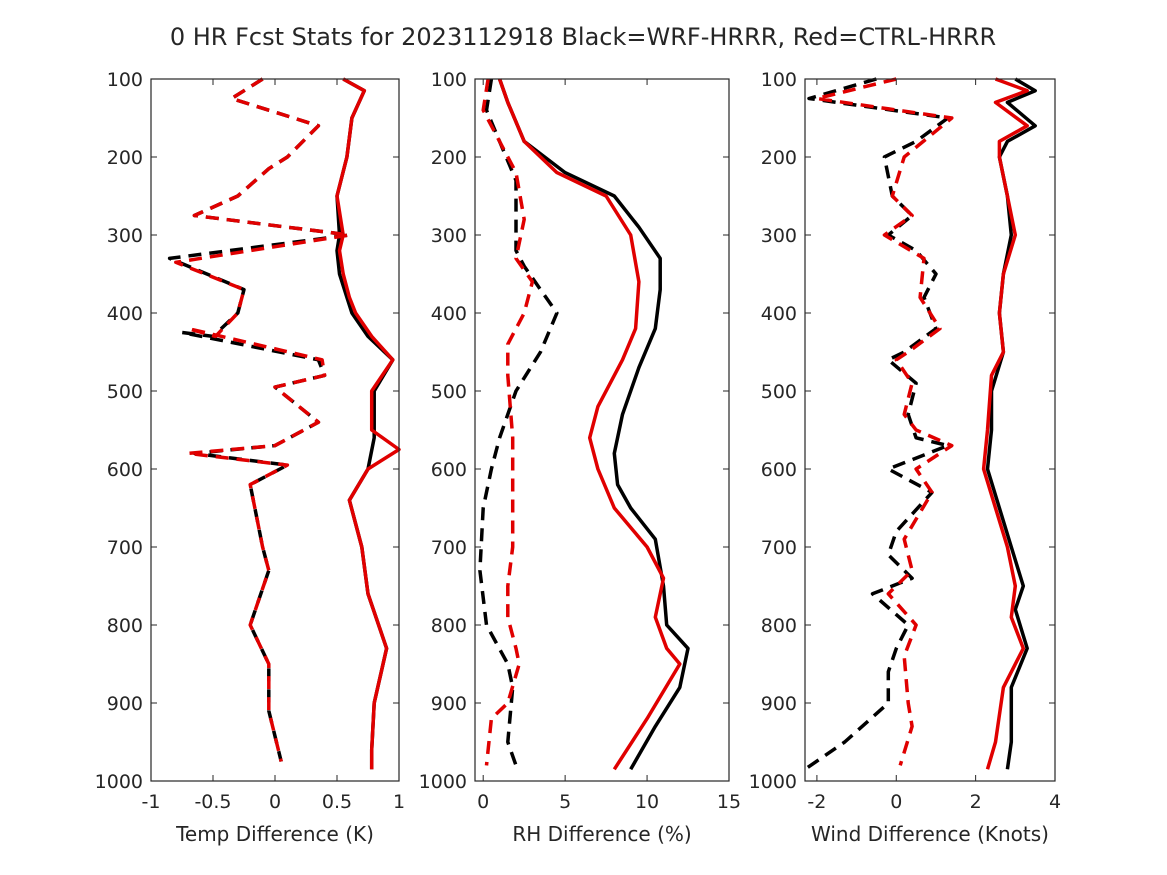 The image size is (1167, 875). I want to click on x-tick-label: 0.5, so click(337, 802).